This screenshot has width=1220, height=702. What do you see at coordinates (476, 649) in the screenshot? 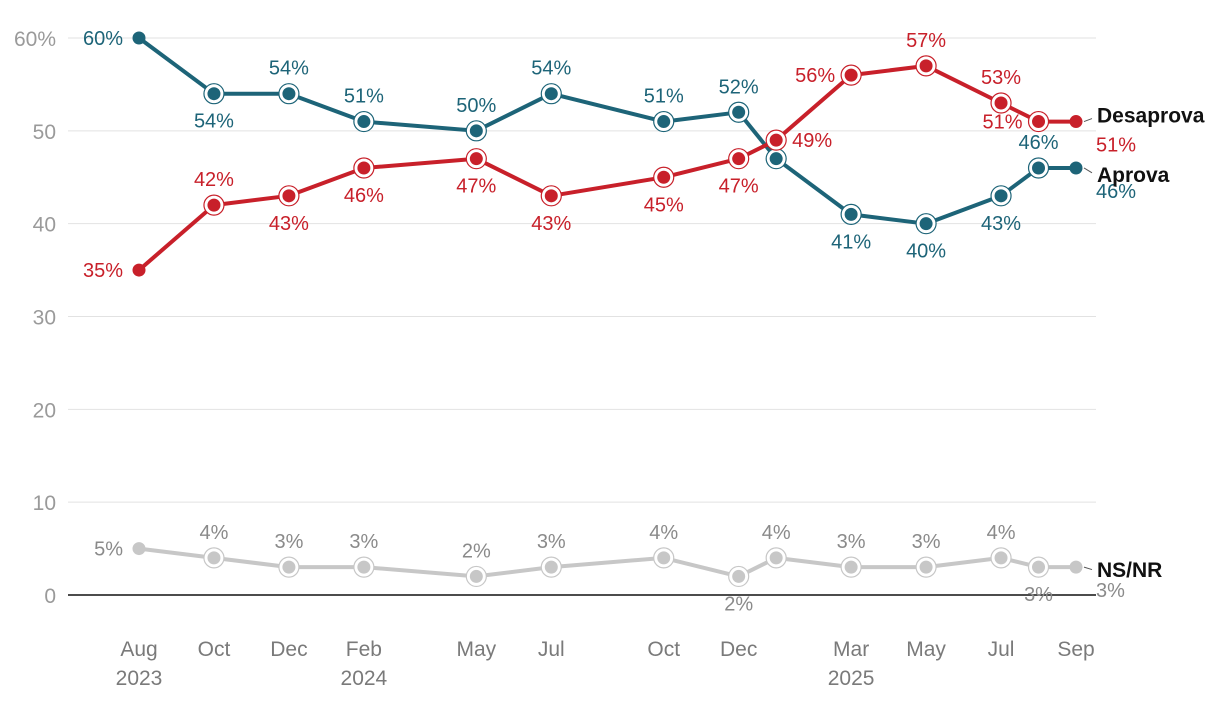
I see `x-tick-label: May` at bounding box center [476, 649].